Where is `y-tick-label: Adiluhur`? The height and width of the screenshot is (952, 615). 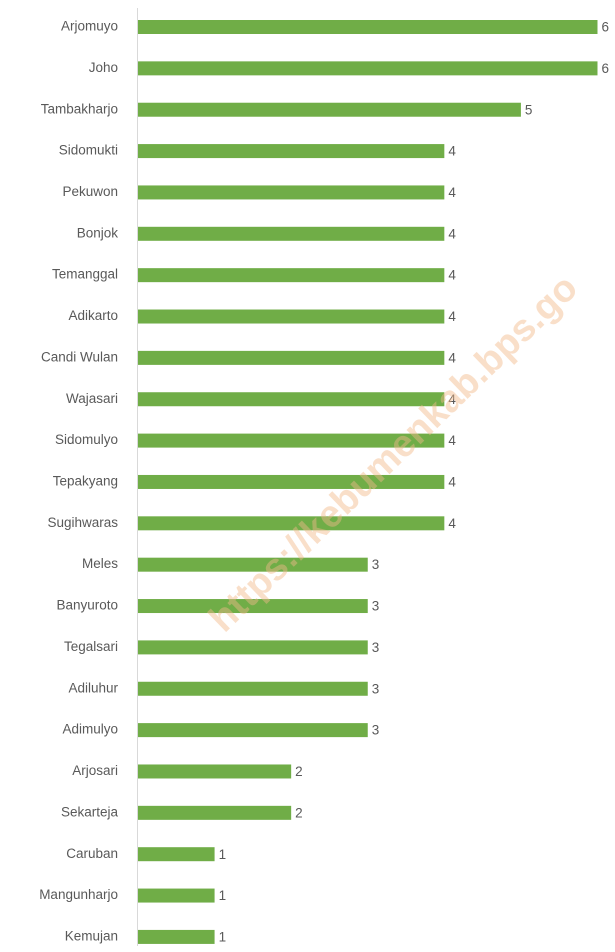
y-tick-label: Adiluhur is located at coordinates (93, 687).